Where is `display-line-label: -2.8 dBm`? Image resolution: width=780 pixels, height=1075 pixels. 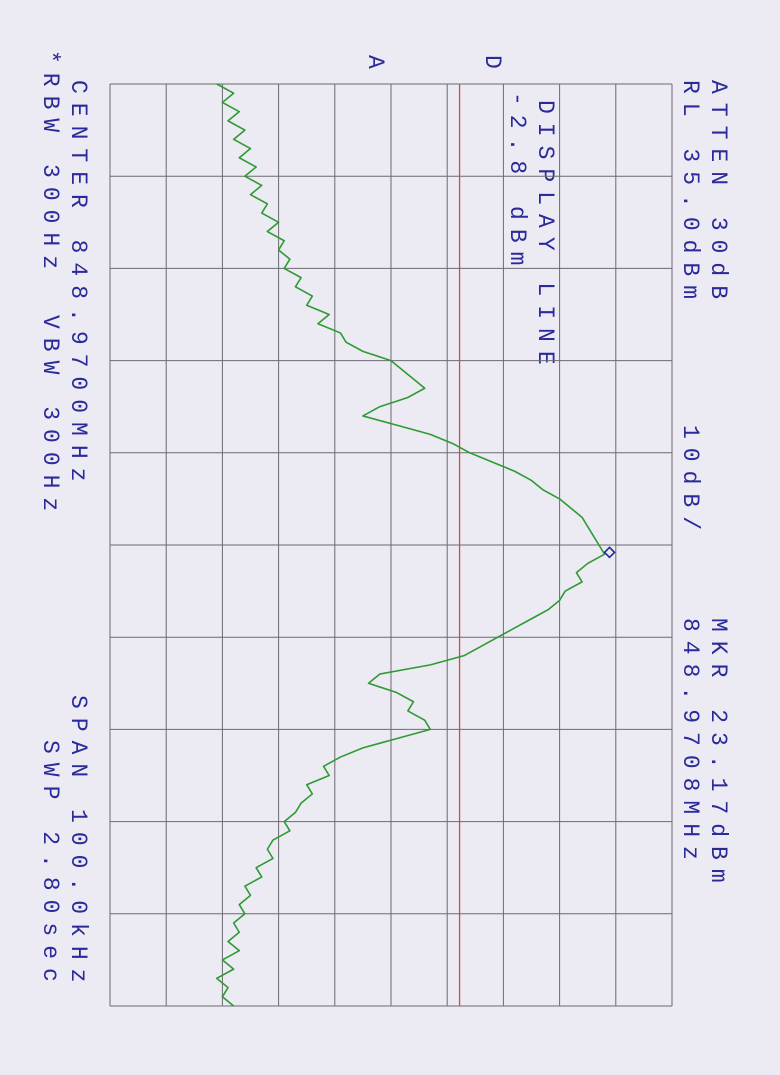
display-line-label: -2.8 dBm is located at coordinates (517, 183).